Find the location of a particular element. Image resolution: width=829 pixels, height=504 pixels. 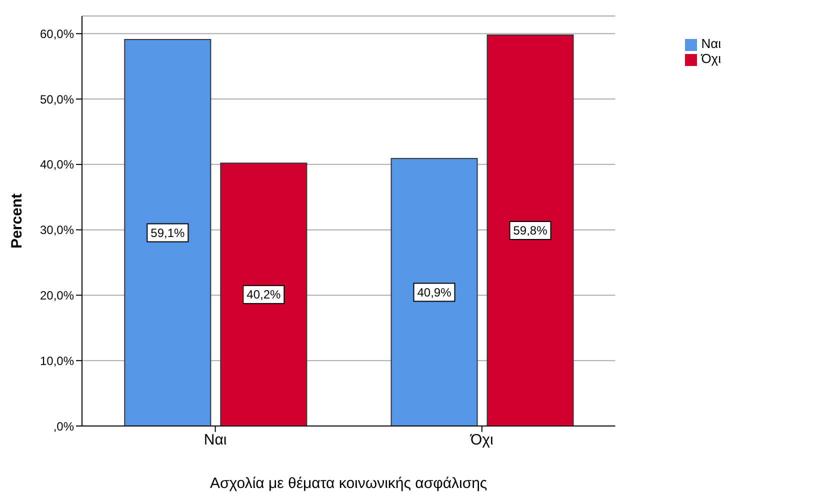

data-label: 59,8% is located at coordinates (530, 230).